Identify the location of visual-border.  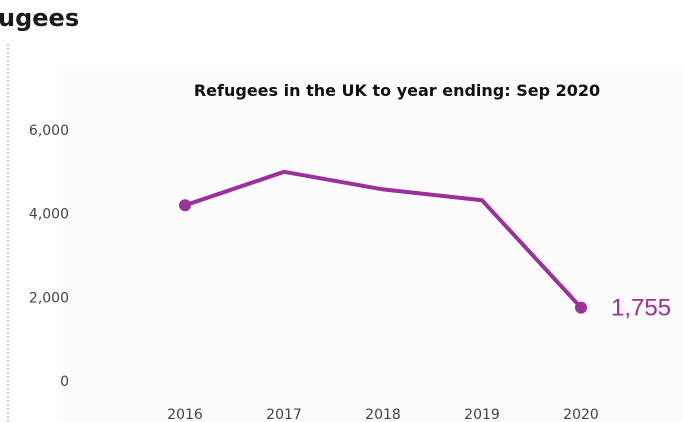
(8, 233).